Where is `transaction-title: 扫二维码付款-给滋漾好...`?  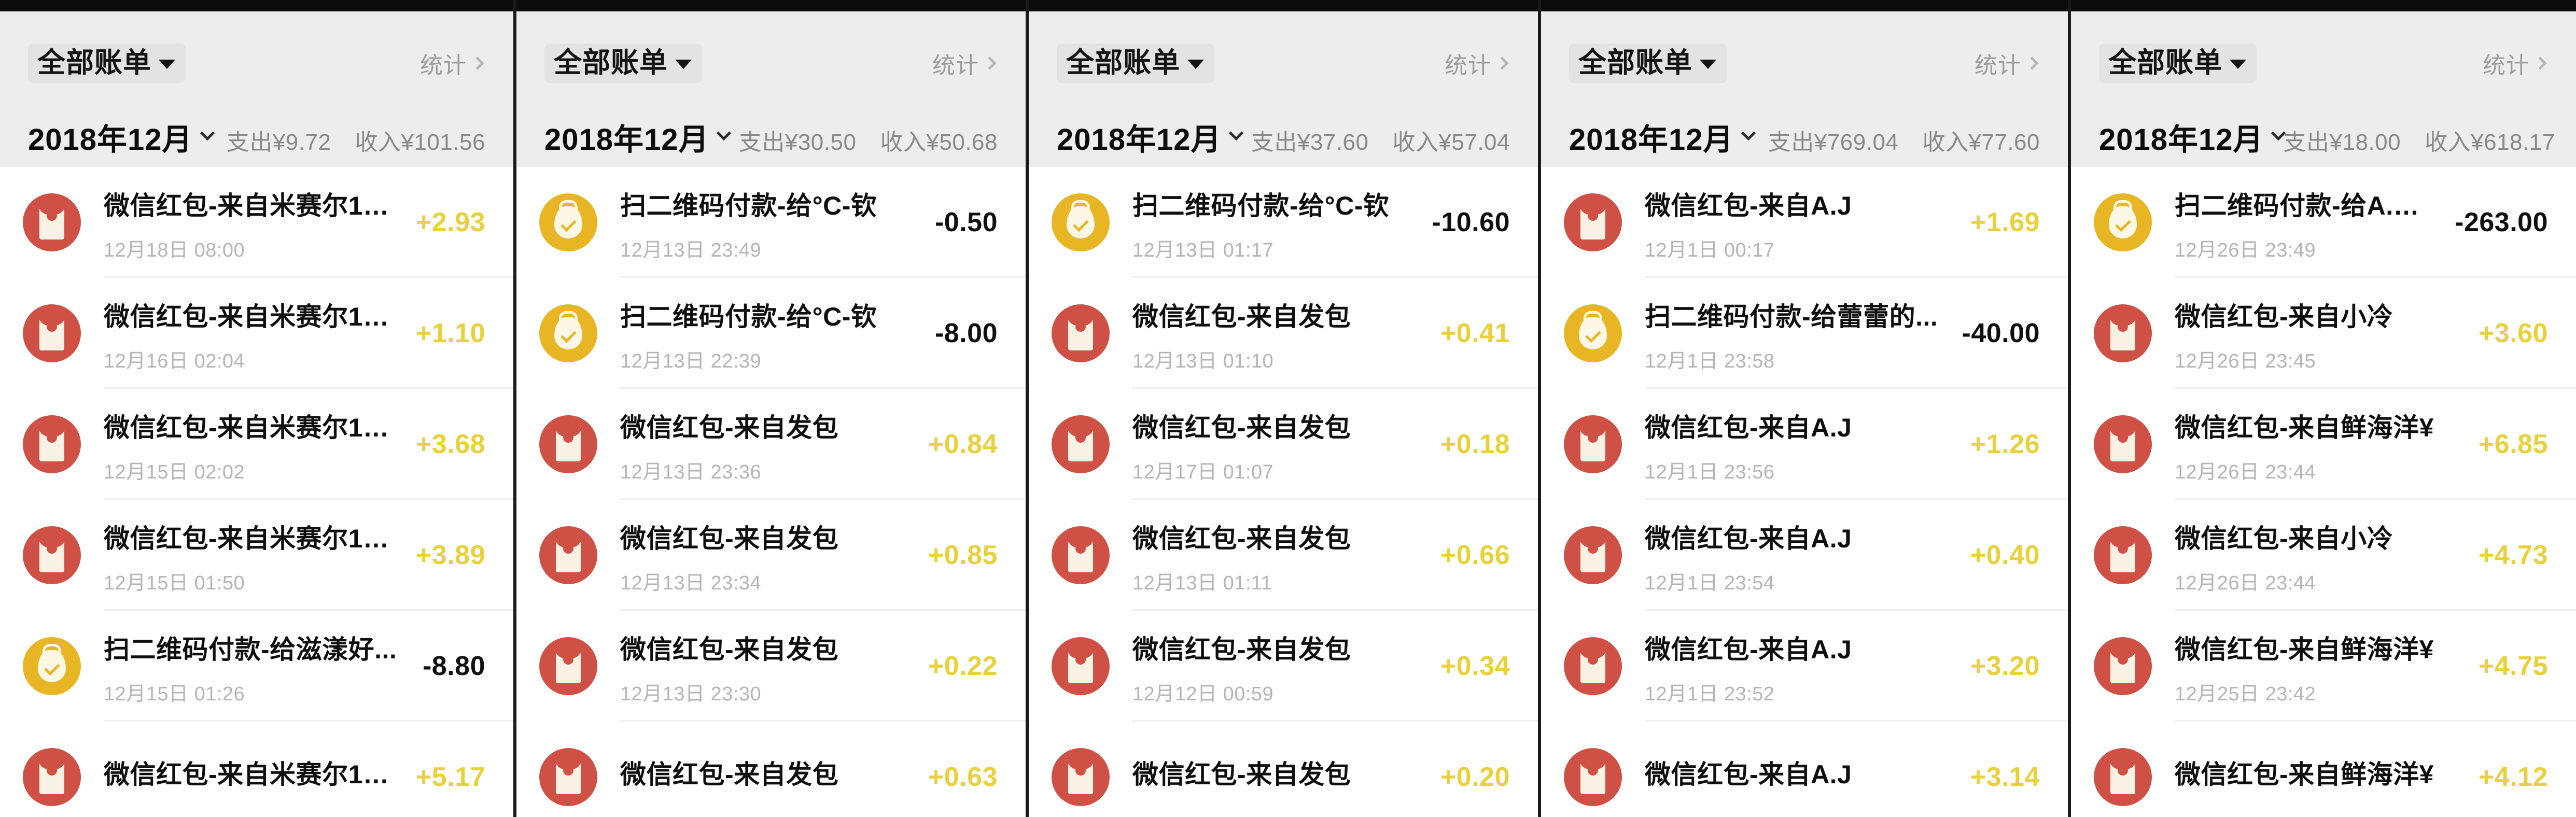
transaction-title: 扫二维码付款-给滋漾好... is located at coordinates (250, 650).